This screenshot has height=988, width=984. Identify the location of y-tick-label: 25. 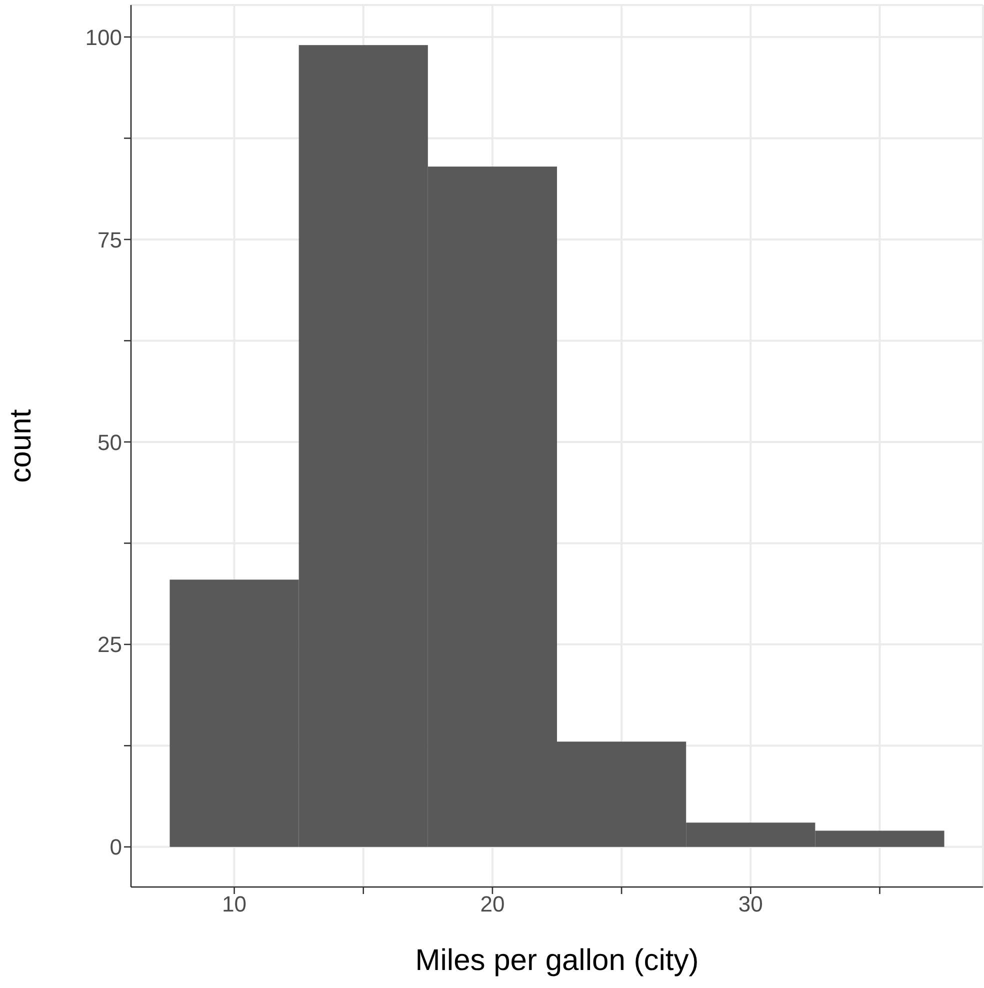
(110, 645).